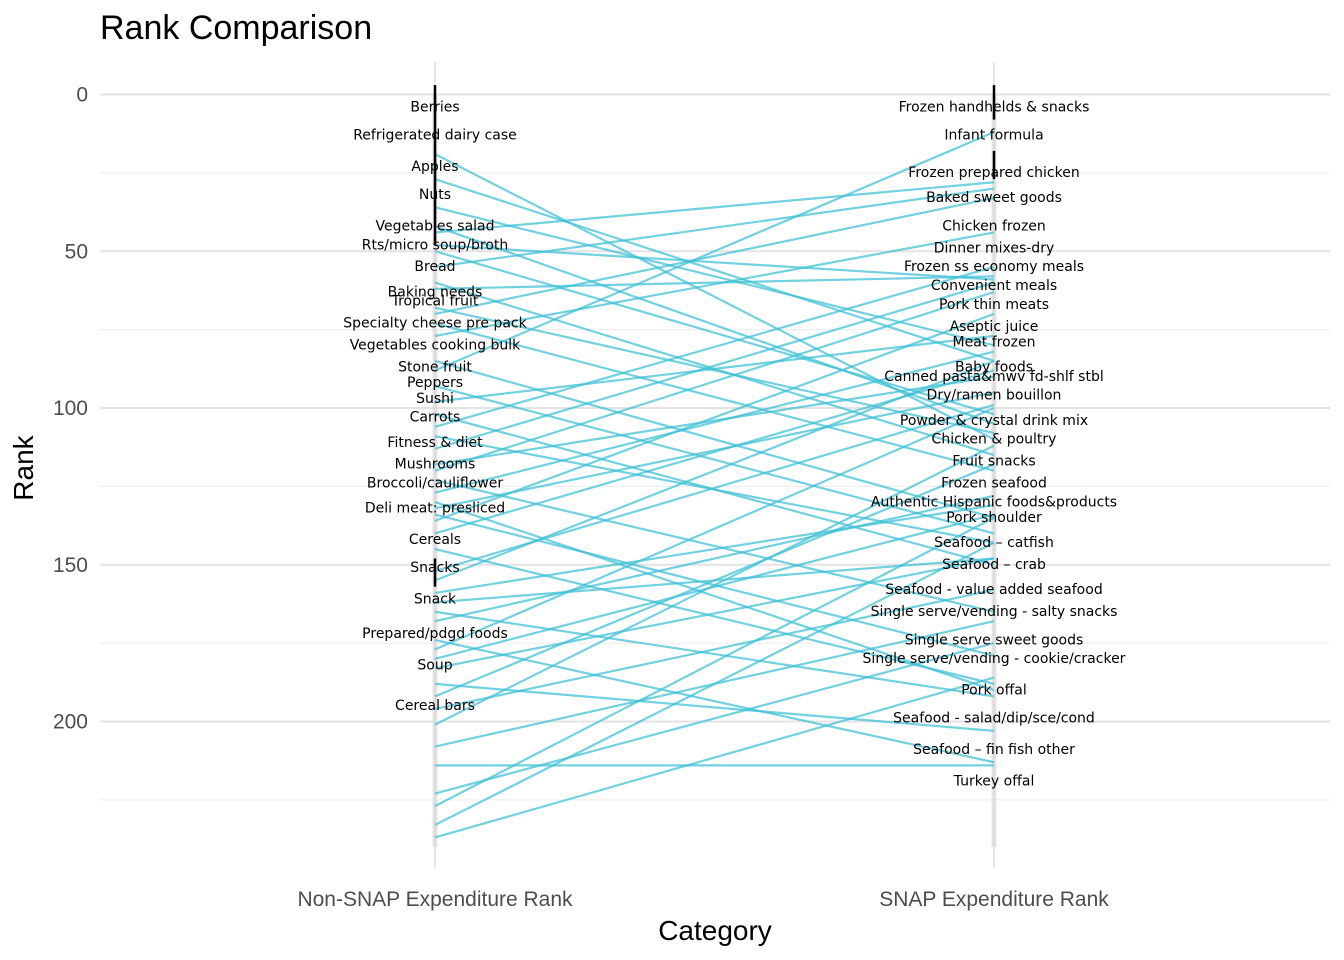  I want to click on y-axis-tick-labels: 0 50 100 150 200, so click(70, 409).